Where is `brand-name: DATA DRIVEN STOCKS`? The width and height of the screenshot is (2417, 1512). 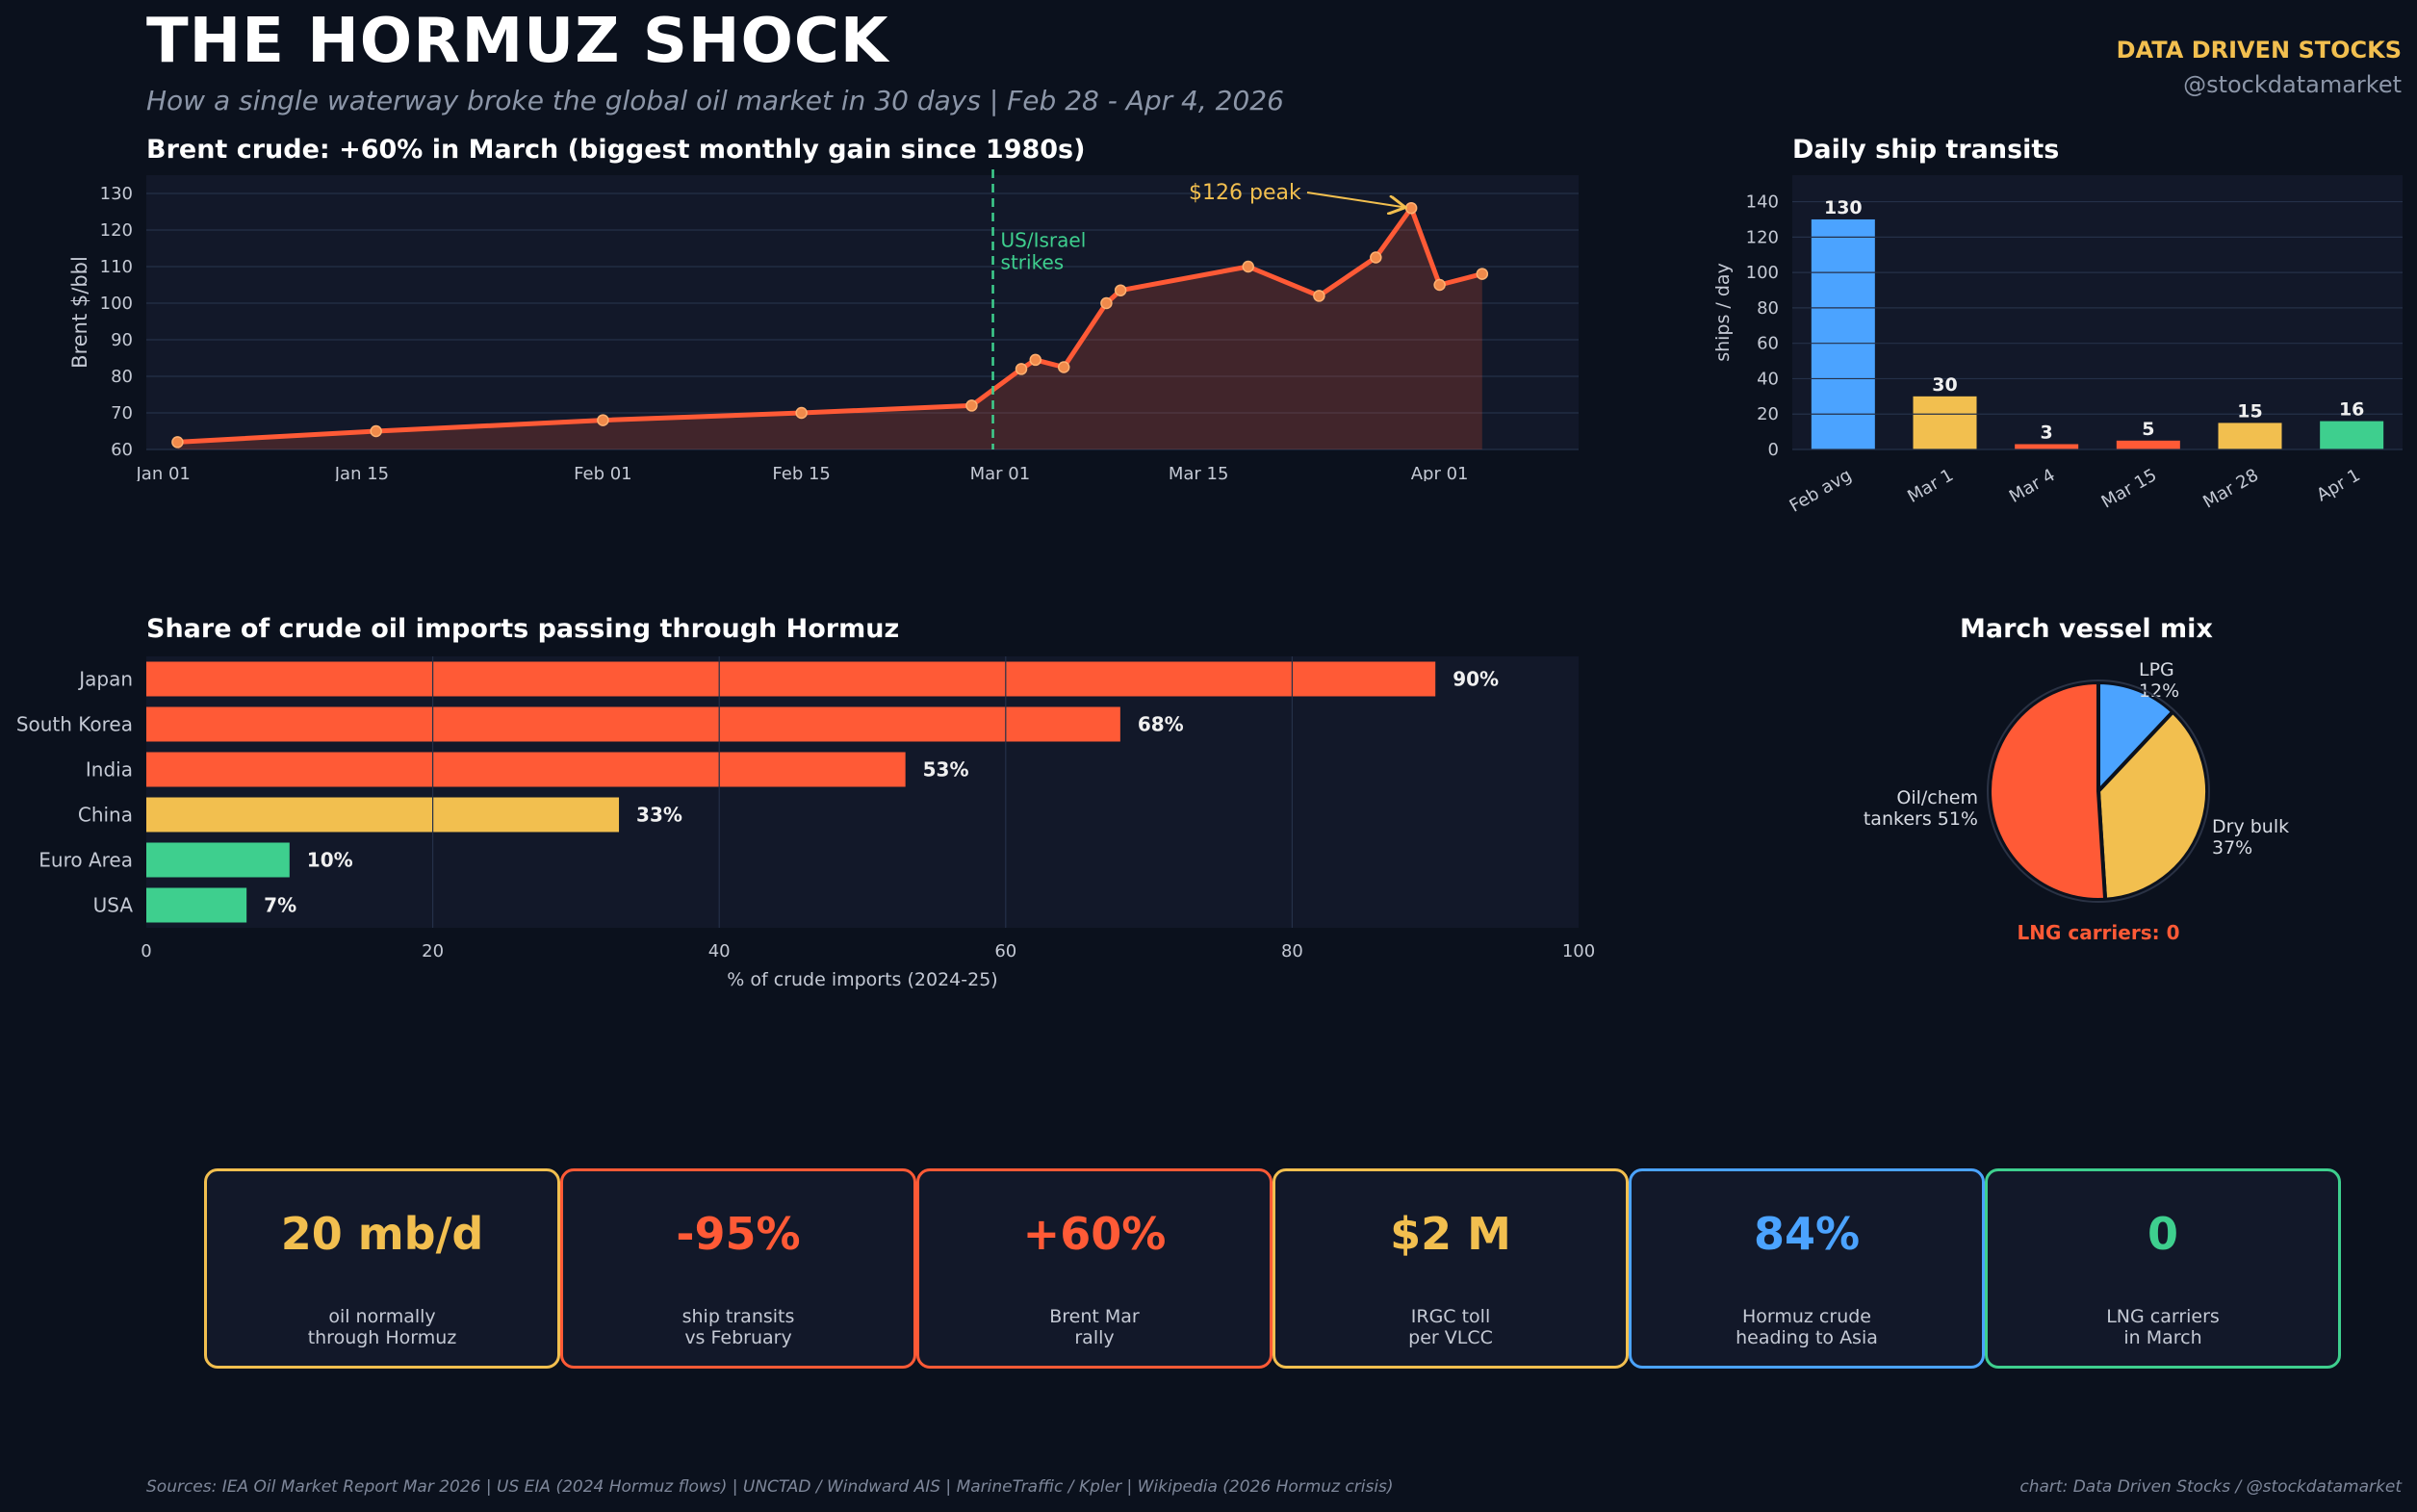 brand-name: DATA DRIVEN STOCKS is located at coordinates (2259, 50).